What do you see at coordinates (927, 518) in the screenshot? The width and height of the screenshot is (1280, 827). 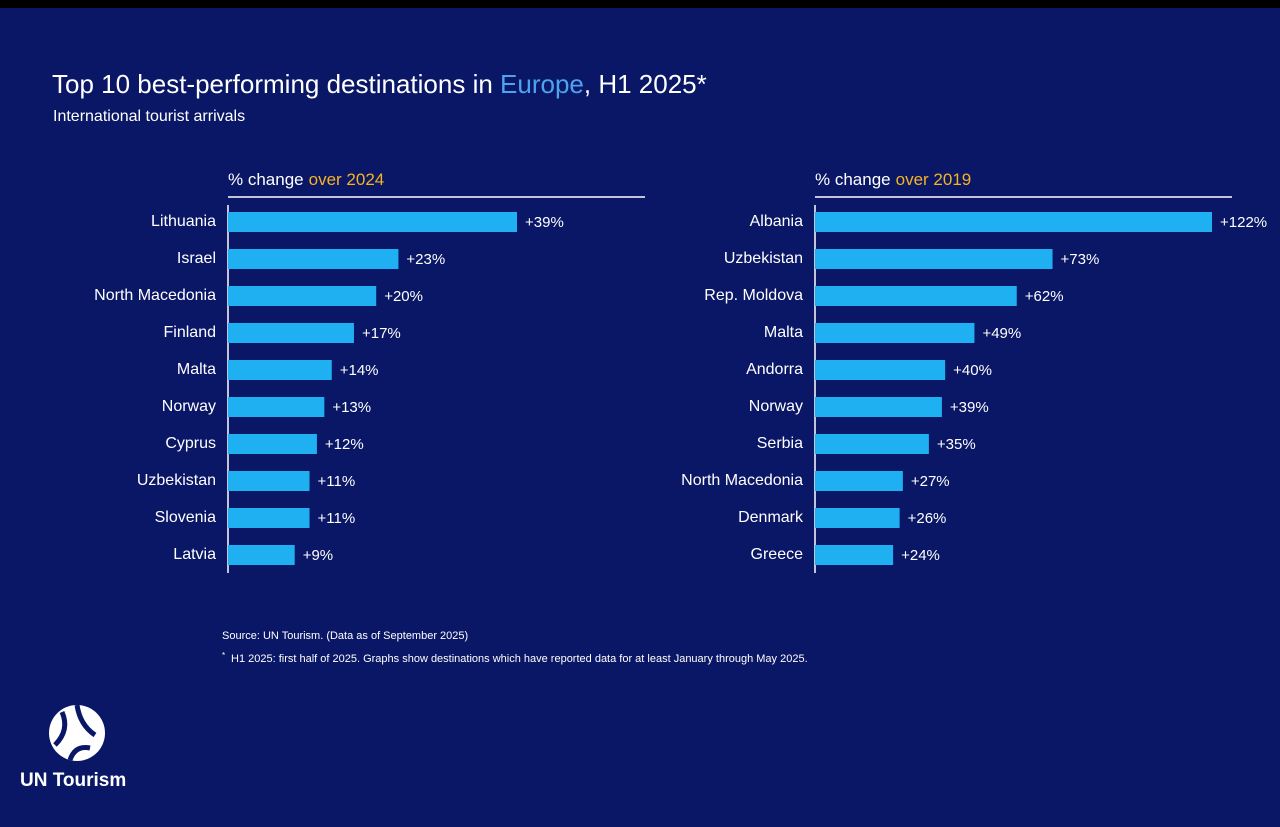 I see `value-label: +26%` at bounding box center [927, 518].